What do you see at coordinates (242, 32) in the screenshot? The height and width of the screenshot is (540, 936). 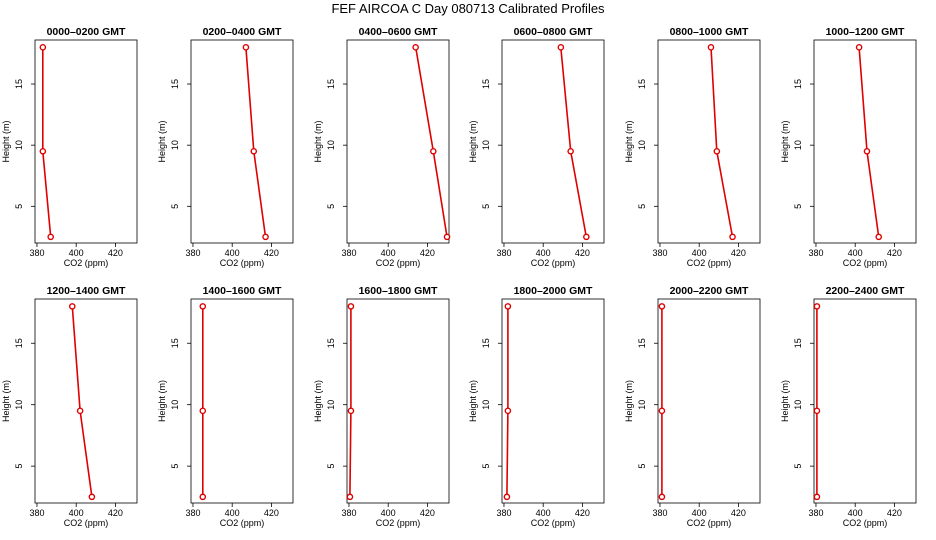 I see `panel-title: 0200–0400 GMT` at bounding box center [242, 32].